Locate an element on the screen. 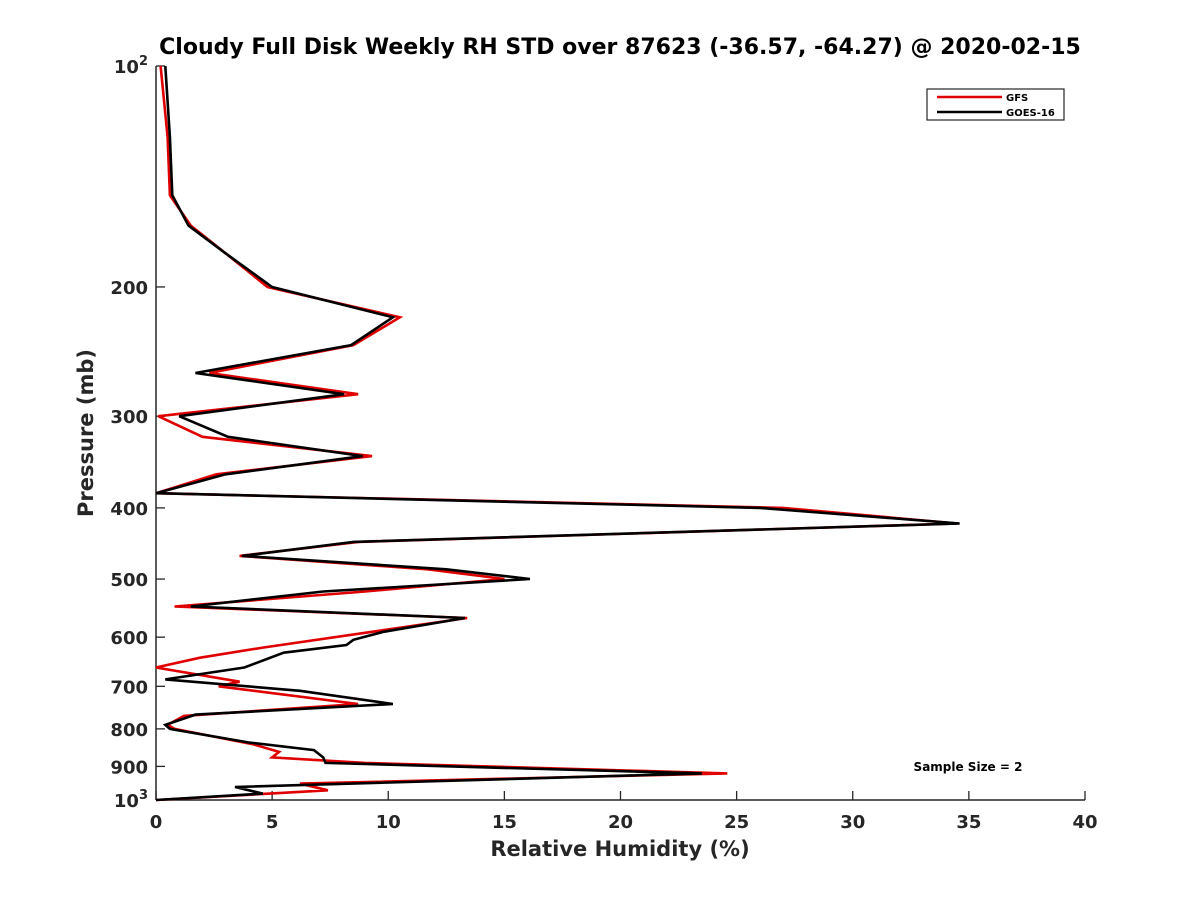 The image size is (1200, 900). y-tick-label-base: 700 is located at coordinates (129, 687).